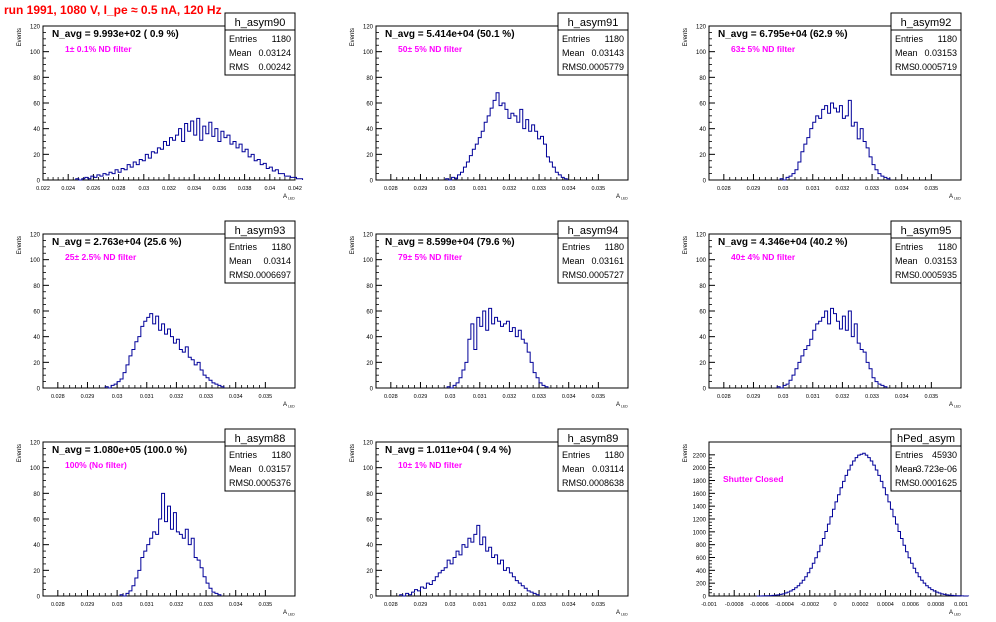  What do you see at coordinates (700, 521) in the screenshot?
I see `y-tick-label: 1200` at bounding box center [700, 521].